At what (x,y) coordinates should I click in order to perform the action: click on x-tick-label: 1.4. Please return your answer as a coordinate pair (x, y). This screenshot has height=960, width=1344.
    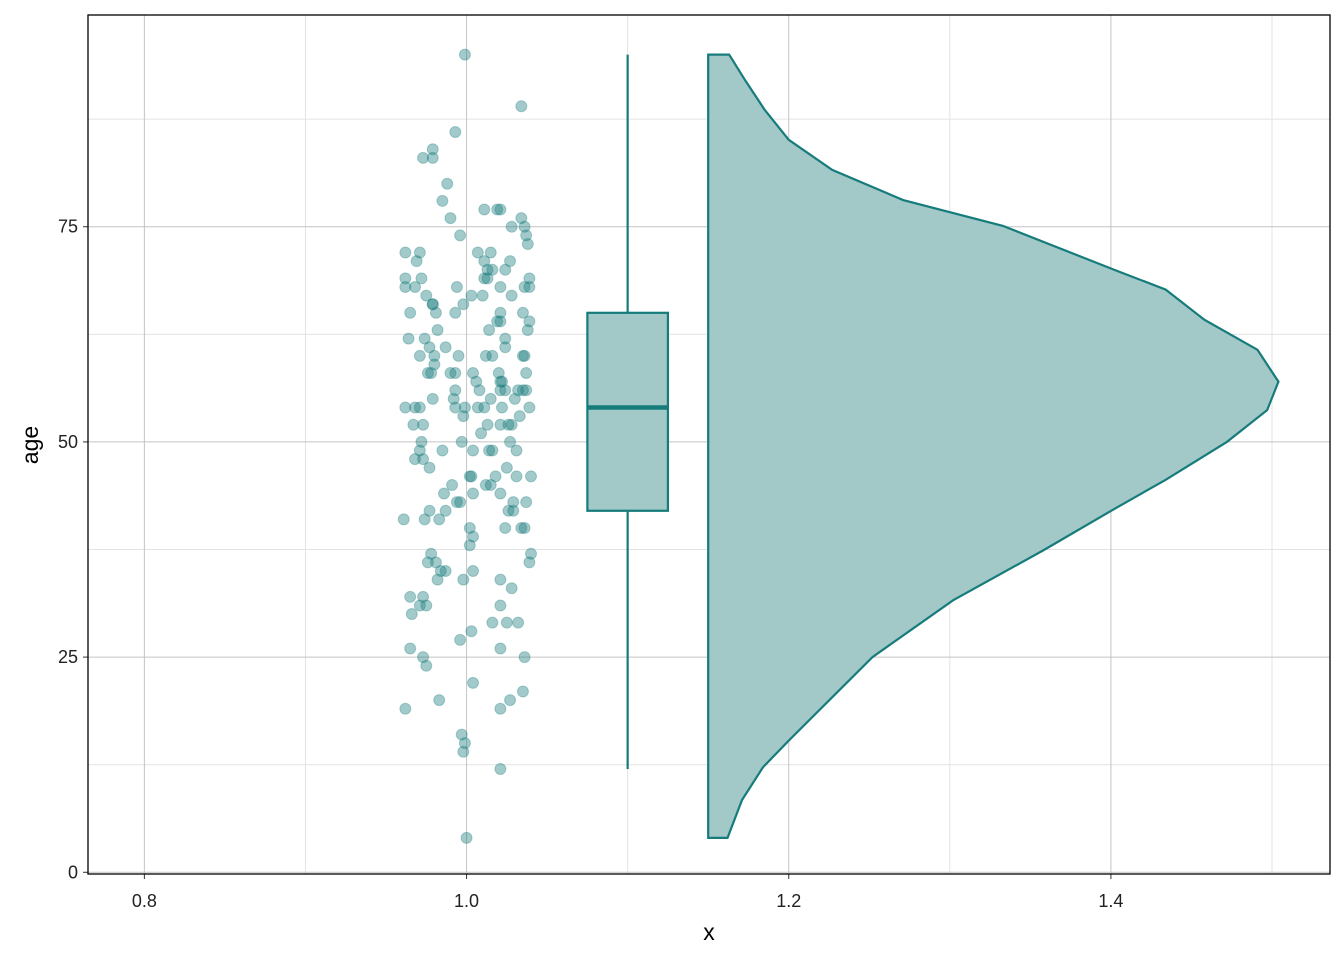
    Looking at the image, I should click on (1110, 901).